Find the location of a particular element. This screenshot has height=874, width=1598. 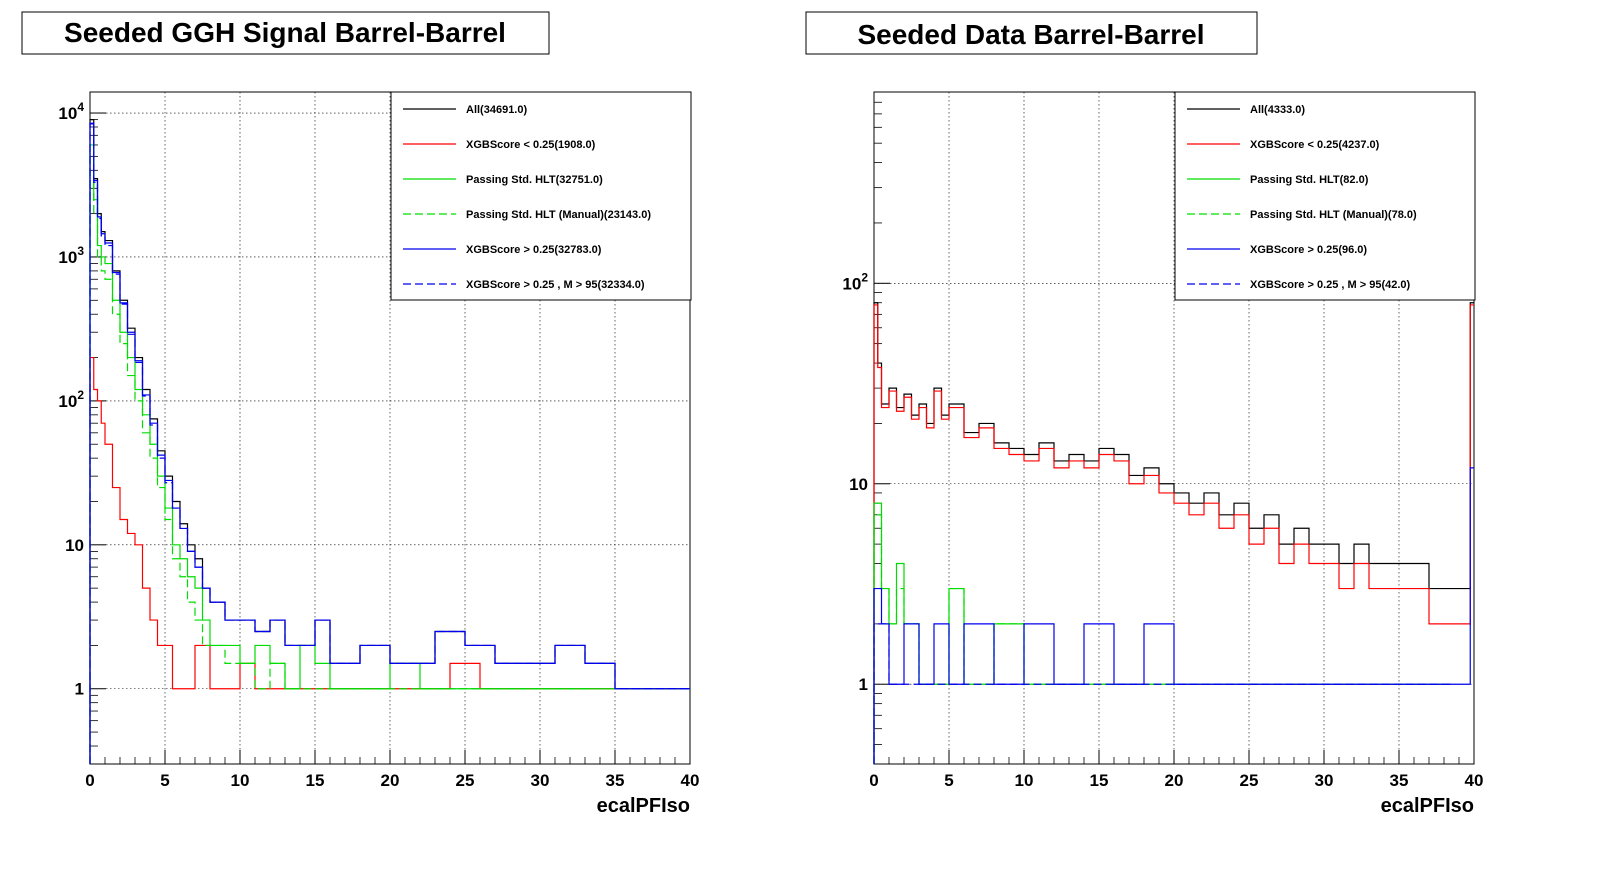

chart-title: Seeded GGH Signal Barrel-Barrel is located at coordinates (285, 32).